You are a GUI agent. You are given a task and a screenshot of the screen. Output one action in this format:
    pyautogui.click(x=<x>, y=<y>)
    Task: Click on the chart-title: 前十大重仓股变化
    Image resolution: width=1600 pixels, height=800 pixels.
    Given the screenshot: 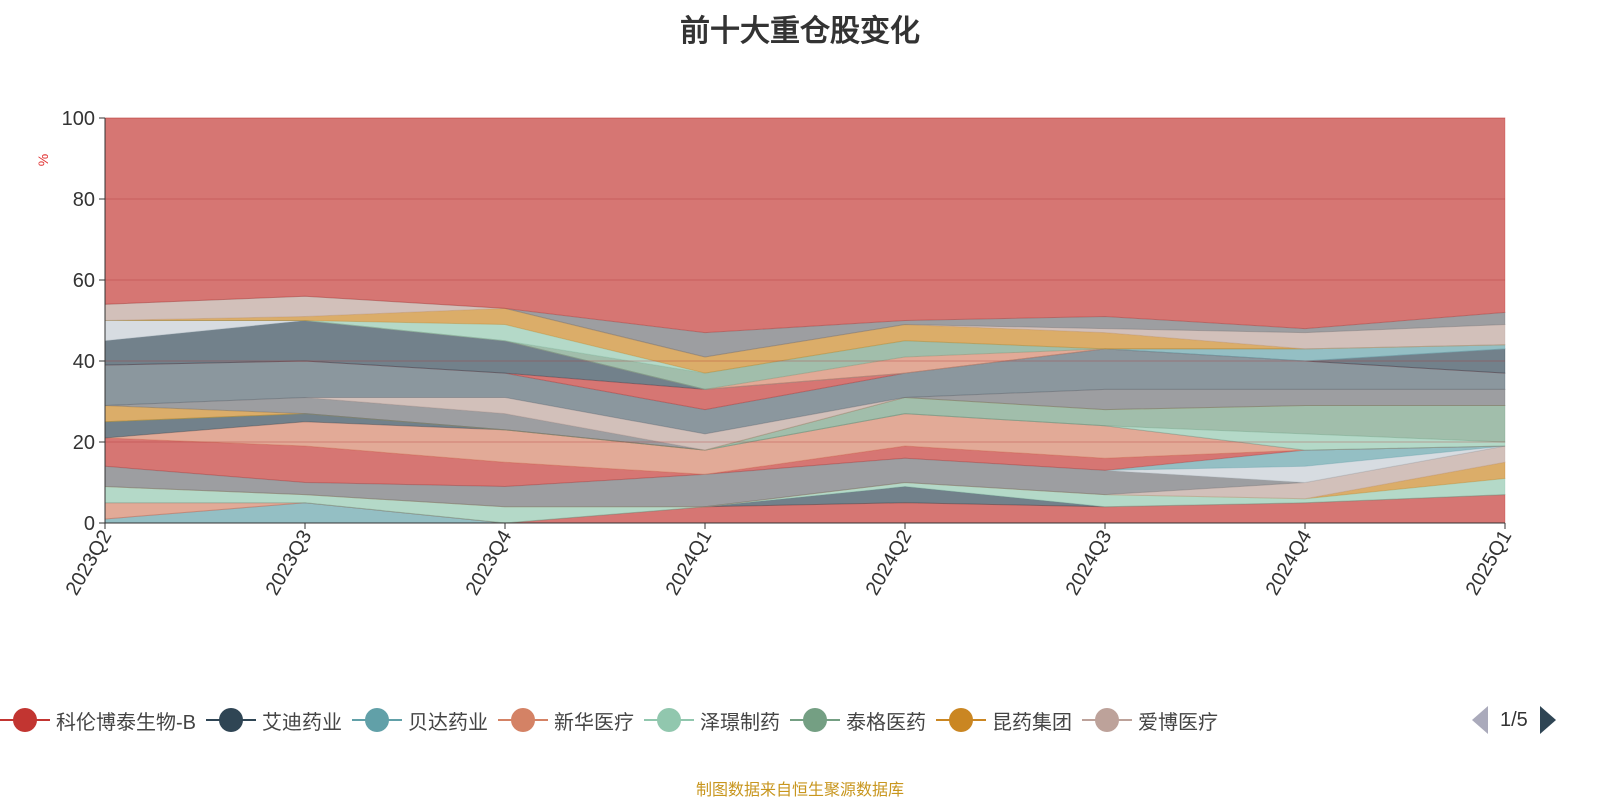 What is the action you would take?
    pyautogui.click(x=800, y=31)
    